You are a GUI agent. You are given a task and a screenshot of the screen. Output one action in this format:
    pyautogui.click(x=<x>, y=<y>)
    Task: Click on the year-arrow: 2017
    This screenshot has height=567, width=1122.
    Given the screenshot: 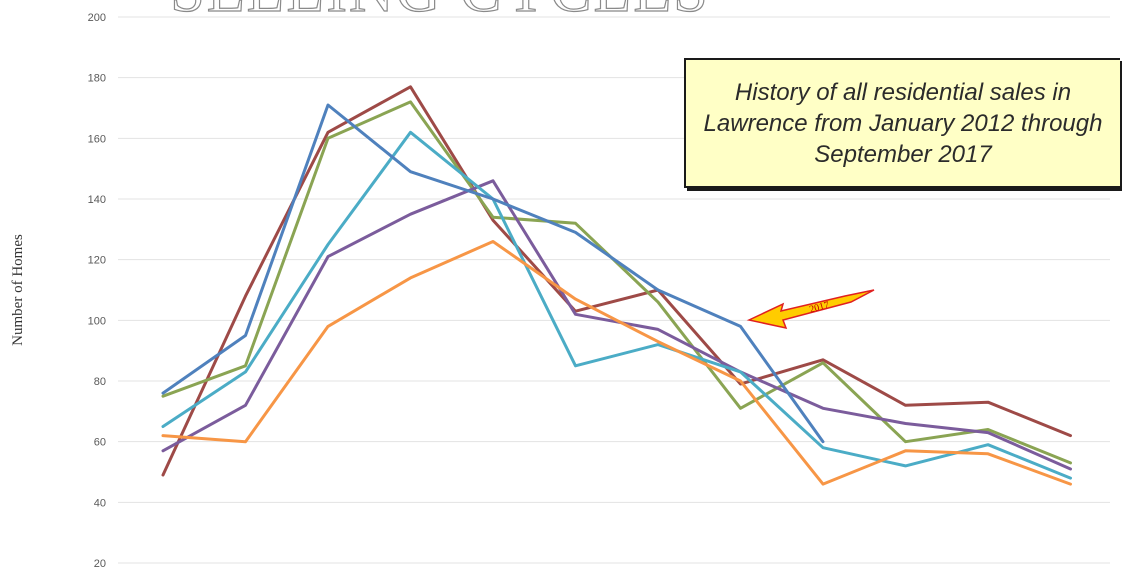 What is the action you would take?
    pyautogui.click(x=810, y=309)
    